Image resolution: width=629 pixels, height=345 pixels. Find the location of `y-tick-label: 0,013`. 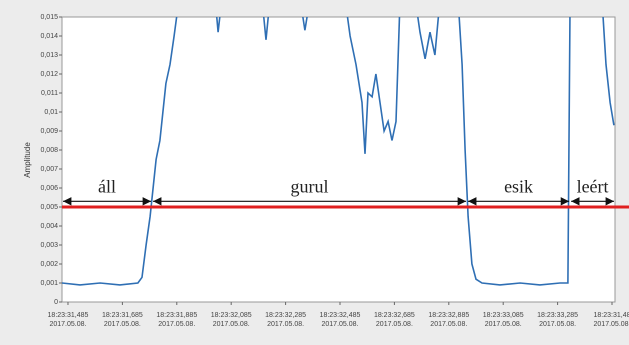

y-tick-label: 0,013 is located at coordinates (49, 55).